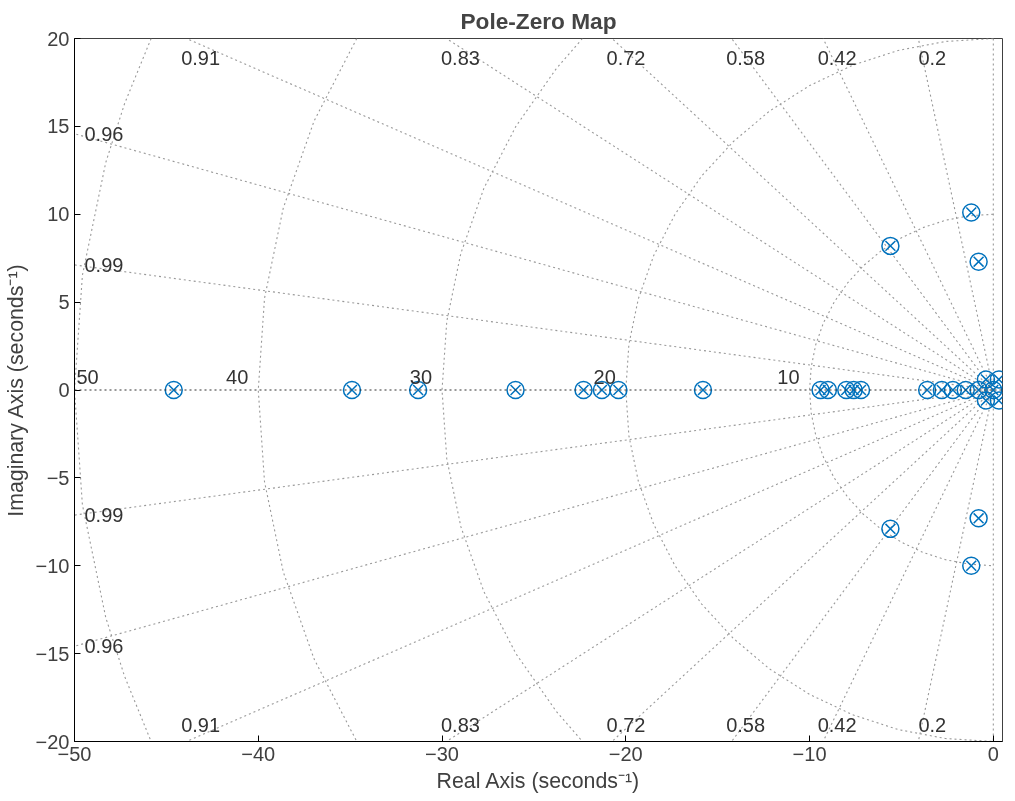 The height and width of the screenshot is (801, 1015). Describe the element at coordinates (442, 753) in the screenshot. I see `x-tick-label: −30` at that location.